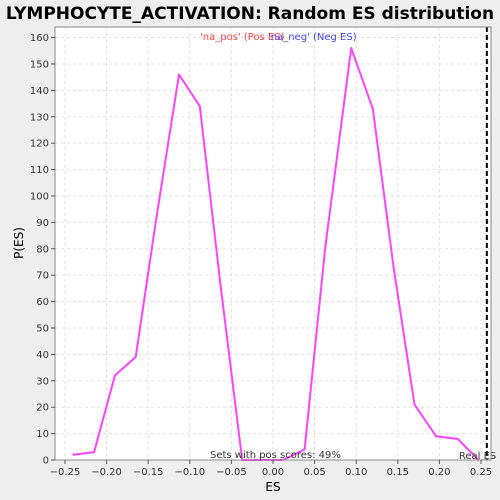  What do you see at coordinates (42, 328) in the screenshot?
I see `y-tick-label: 50` at bounding box center [42, 328].